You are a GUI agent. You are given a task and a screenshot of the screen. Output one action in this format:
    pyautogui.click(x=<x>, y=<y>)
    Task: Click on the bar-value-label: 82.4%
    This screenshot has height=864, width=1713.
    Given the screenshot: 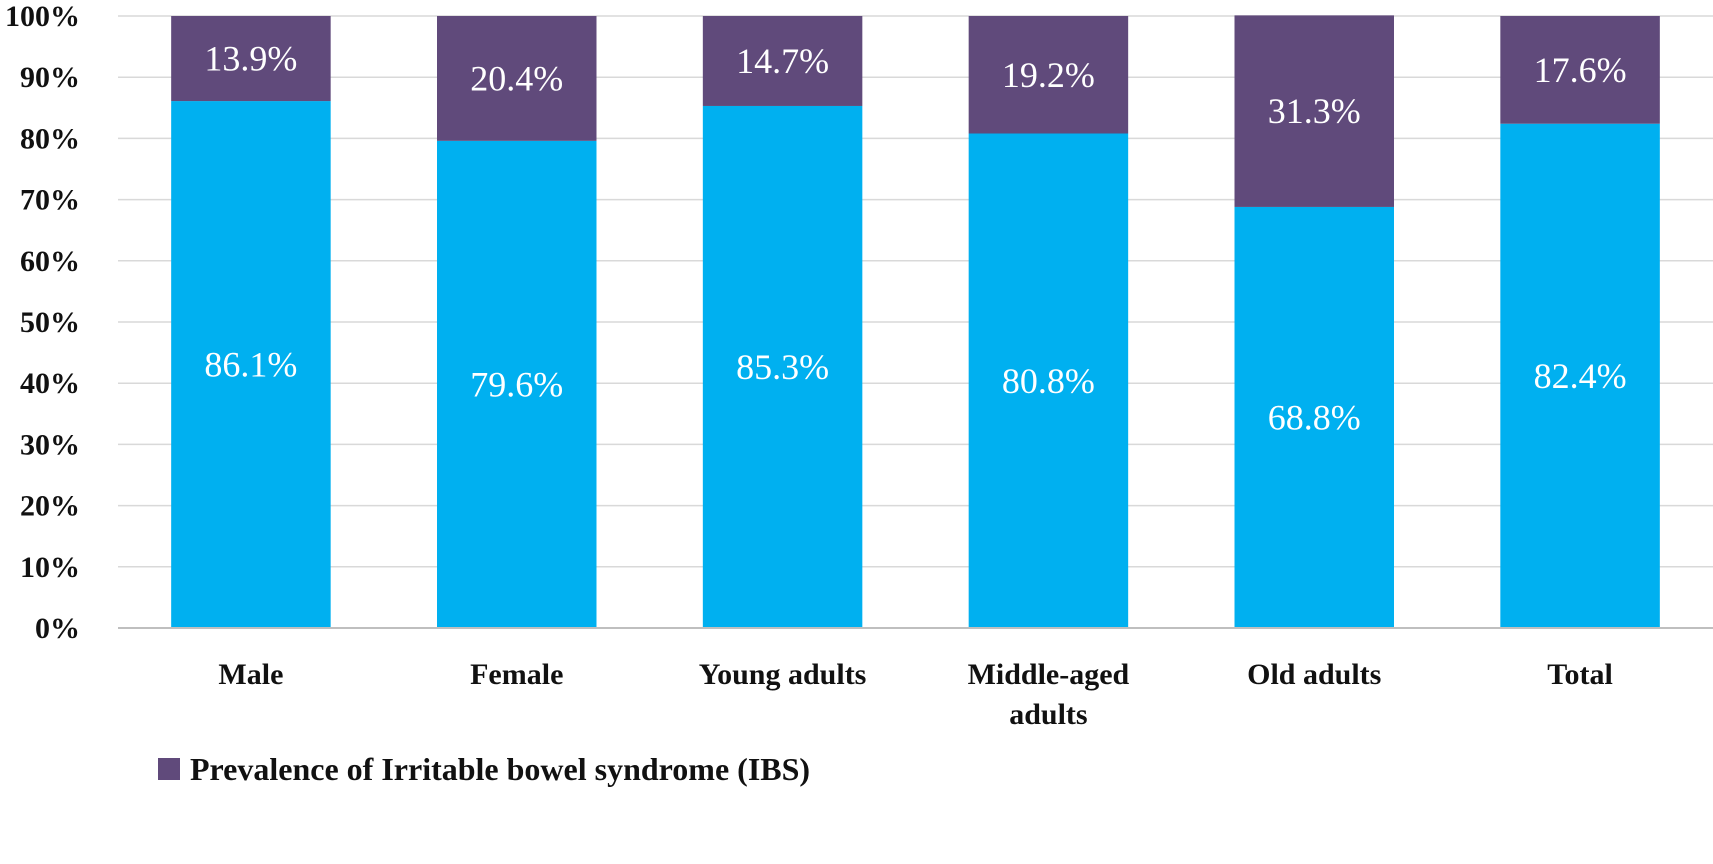 What is the action you would take?
    pyautogui.click(x=1580, y=376)
    